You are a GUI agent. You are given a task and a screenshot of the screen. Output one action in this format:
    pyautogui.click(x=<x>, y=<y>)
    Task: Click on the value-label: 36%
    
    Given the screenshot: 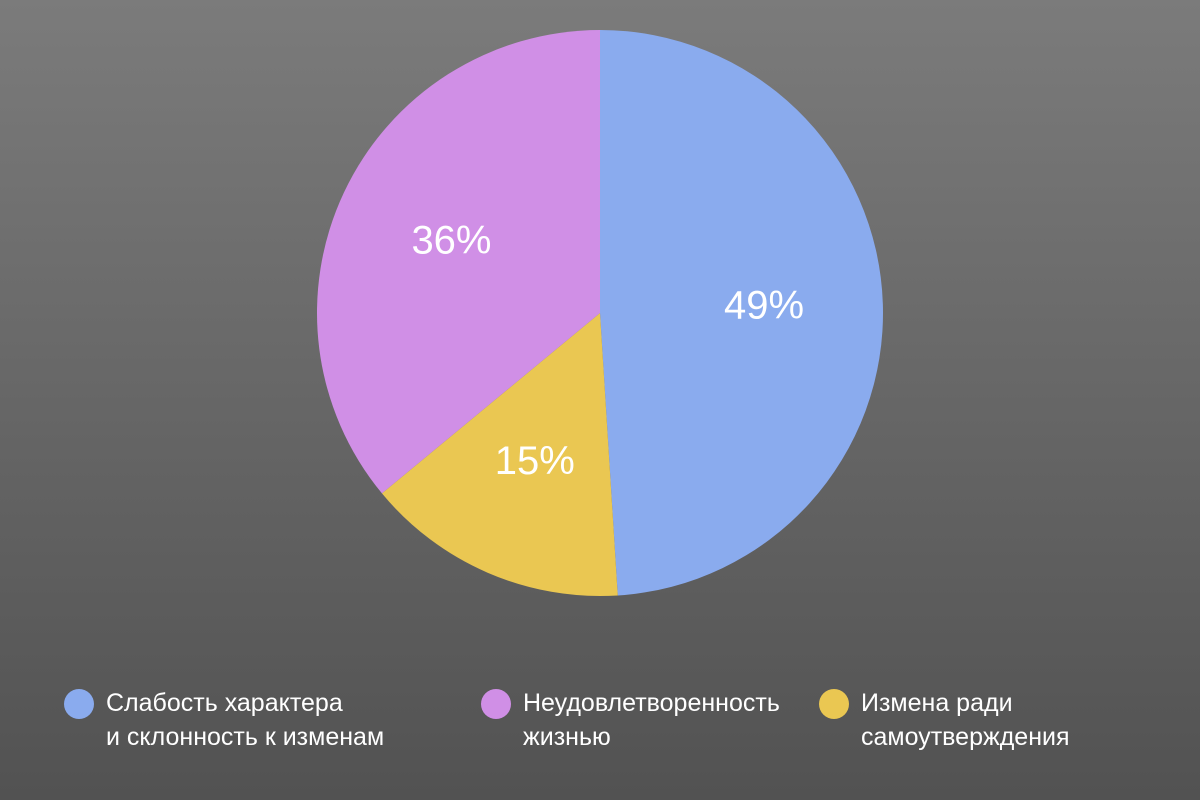 What is the action you would take?
    pyautogui.click(x=451, y=241)
    